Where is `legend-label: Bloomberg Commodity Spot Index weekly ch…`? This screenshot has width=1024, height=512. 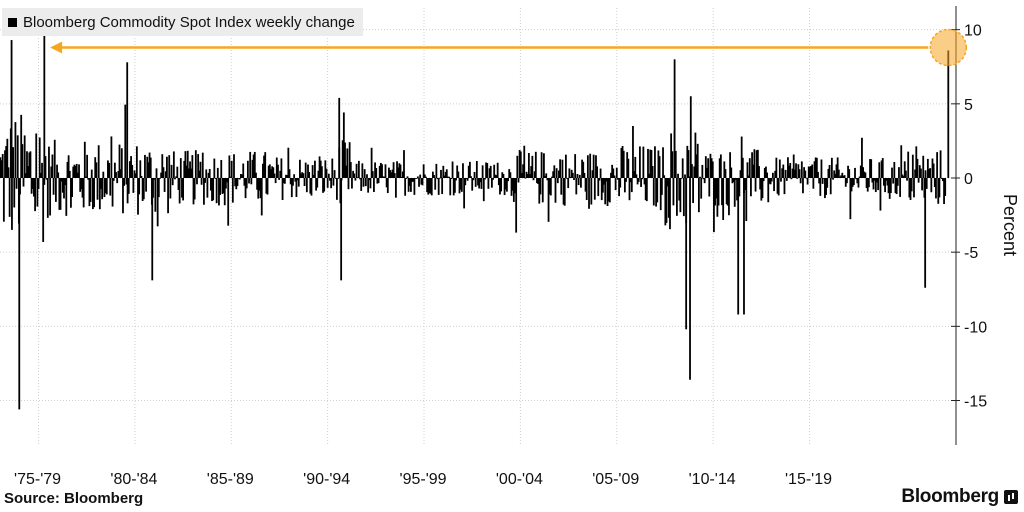 legend-label: Bloomberg Commodity Spot Index weekly ch… is located at coordinates (189, 22).